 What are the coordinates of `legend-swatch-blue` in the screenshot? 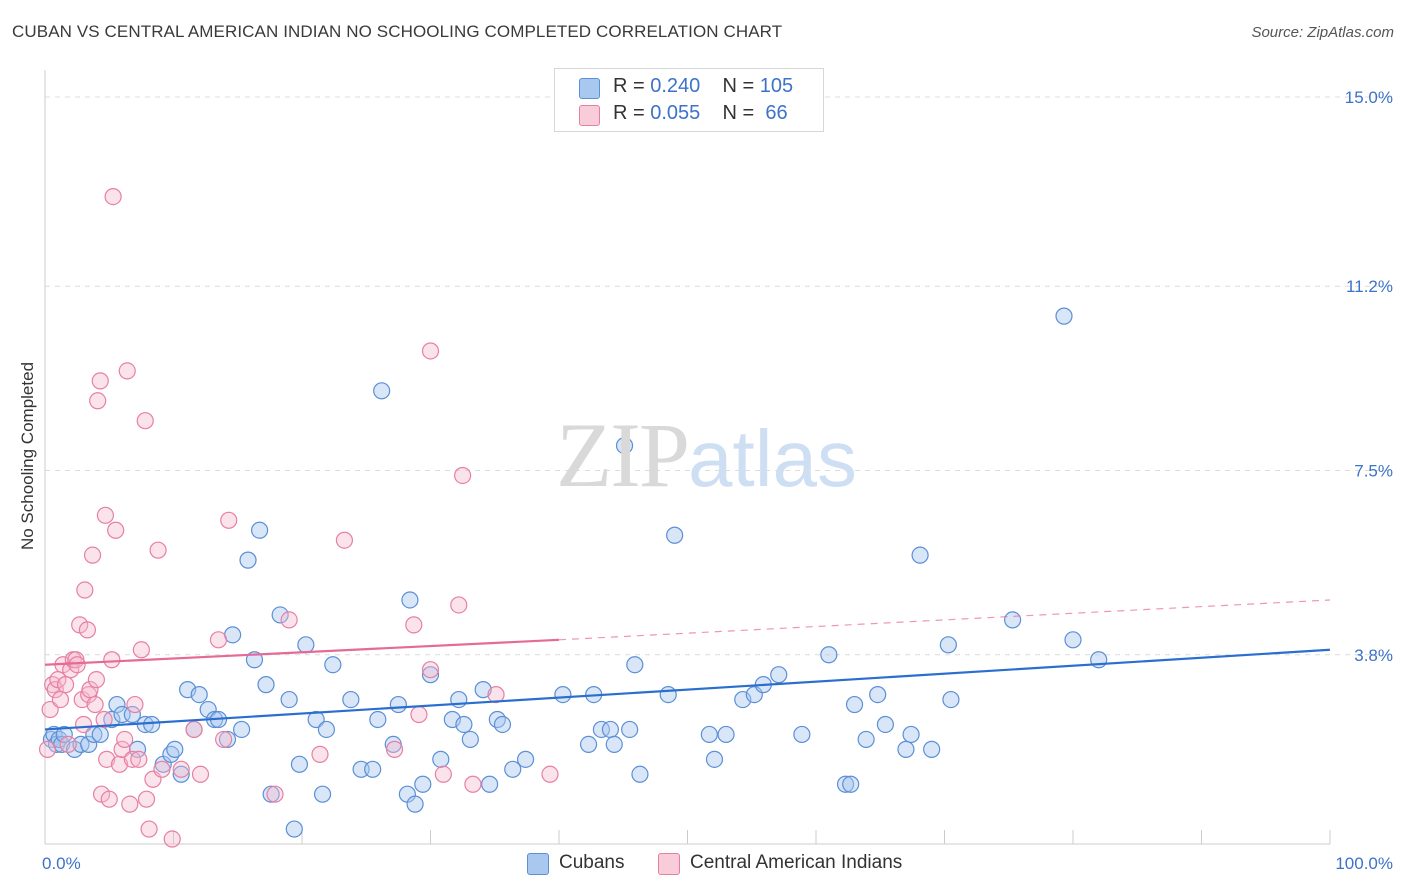 It's located at (589, 88).